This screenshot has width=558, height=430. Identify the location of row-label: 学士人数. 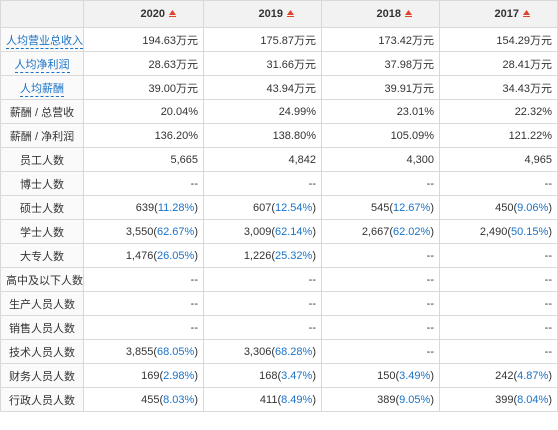
(42, 232).